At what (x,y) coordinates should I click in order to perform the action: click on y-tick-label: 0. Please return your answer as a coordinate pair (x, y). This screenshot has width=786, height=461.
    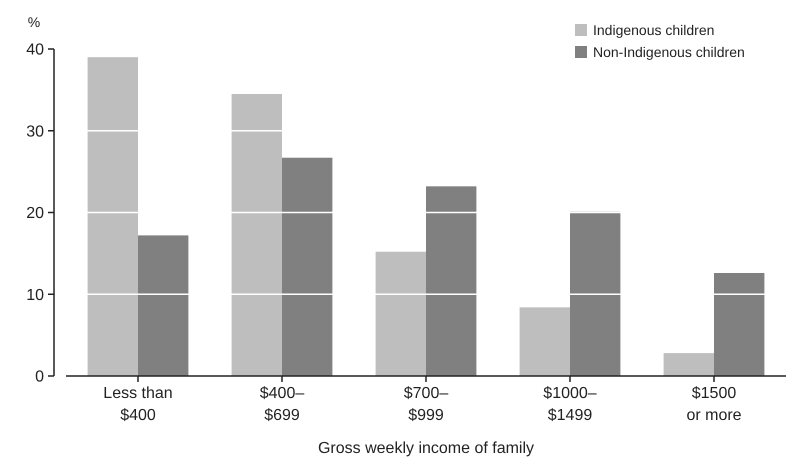
    Looking at the image, I should click on (39, 377).